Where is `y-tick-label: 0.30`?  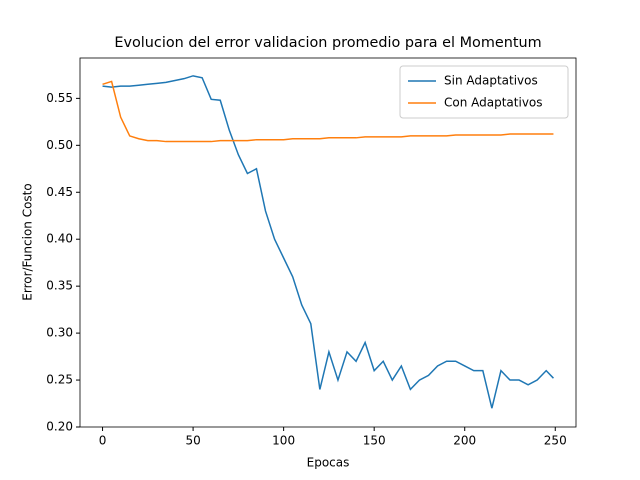
y-tick-label: 0.30 is located at coordinates (59, 333).